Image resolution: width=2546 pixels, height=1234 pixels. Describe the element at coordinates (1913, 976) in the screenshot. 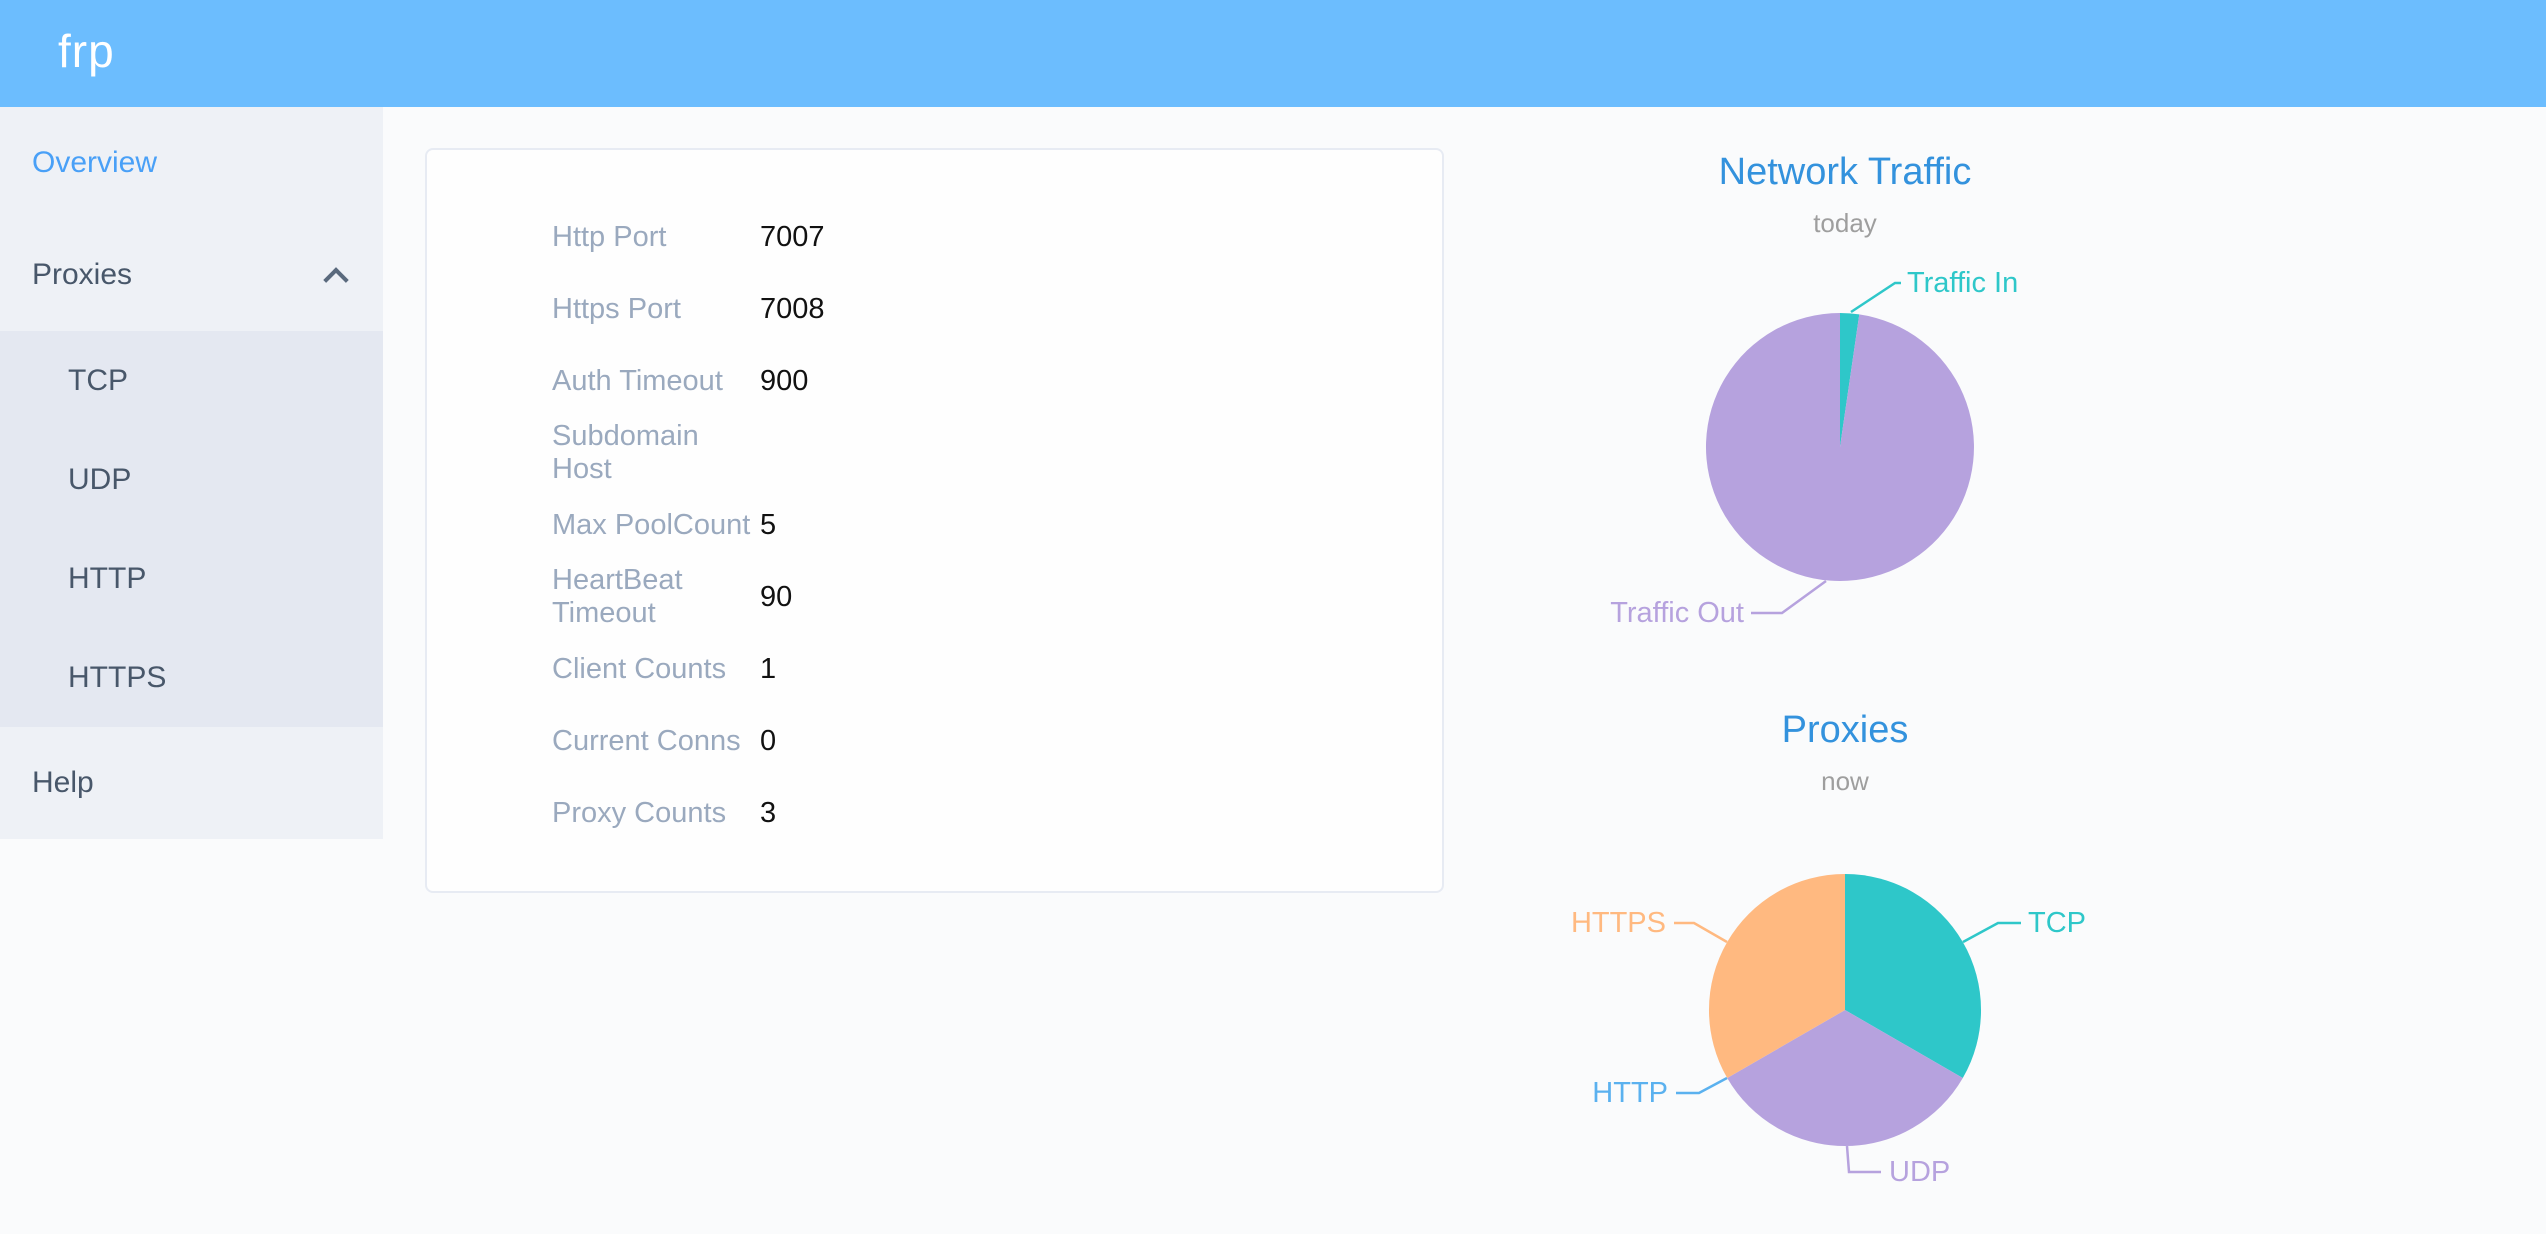

I see `pie-slice-tcp` at that location.